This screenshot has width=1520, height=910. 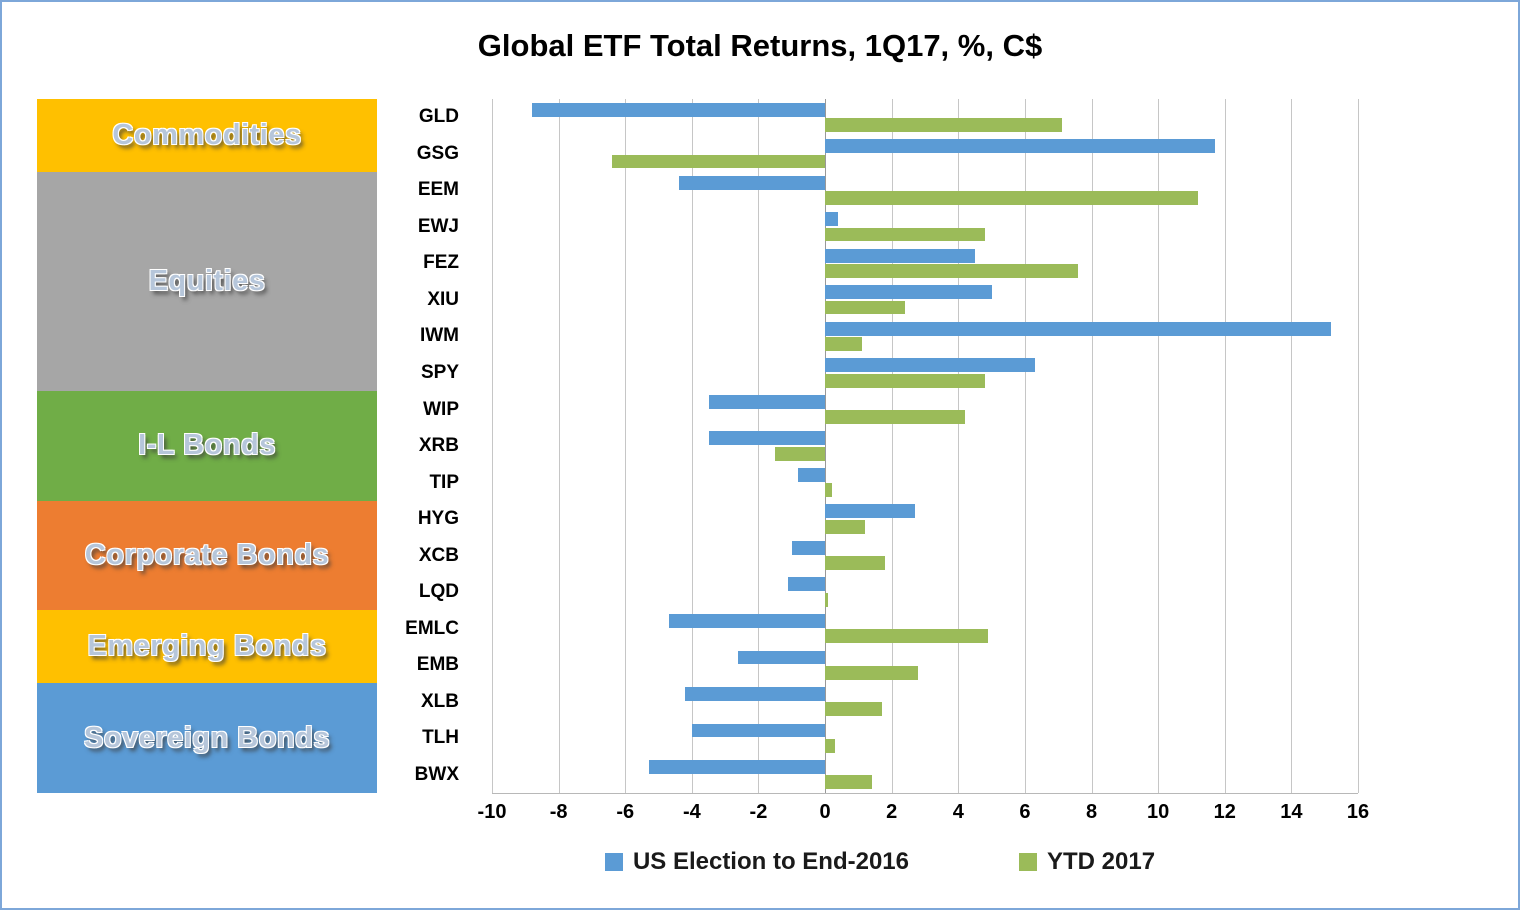 What do you see at coordinates (1358, 812) in the screenshot?
I see `x-tick-label: 16` at bounding box center [1358, 812].